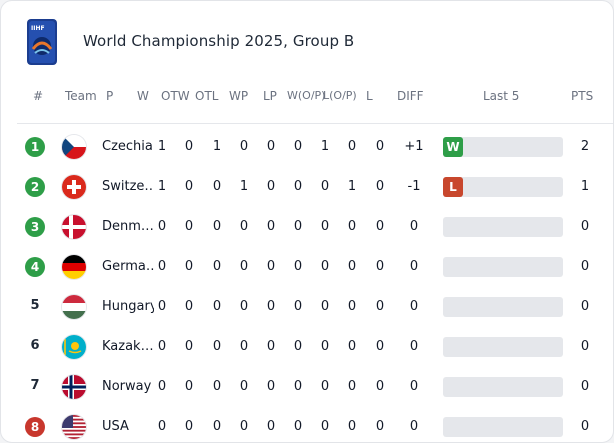  I want to click on rank-badge: 7, so click(35, 385).